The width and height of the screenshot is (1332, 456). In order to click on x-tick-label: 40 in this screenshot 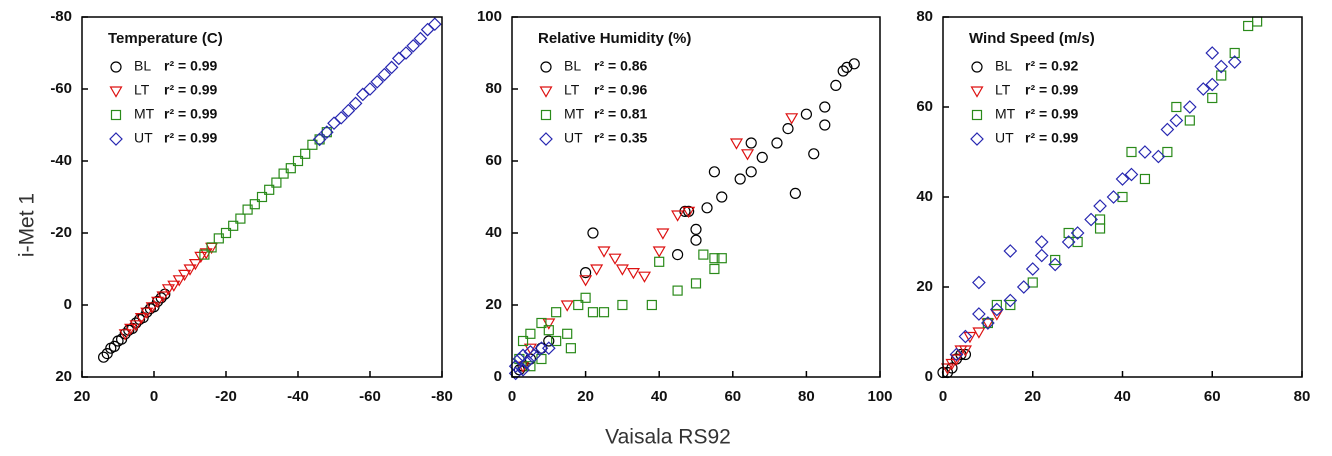, I will do `click(1122, 396)`.